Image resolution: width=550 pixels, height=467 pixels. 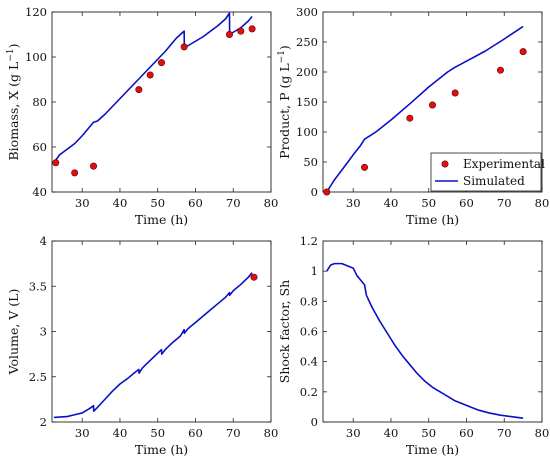 What do you see at coordinates (314, 422) in the screenshot?
I see `shock-y-tick-label: 0` at bounding box center [314, 422].